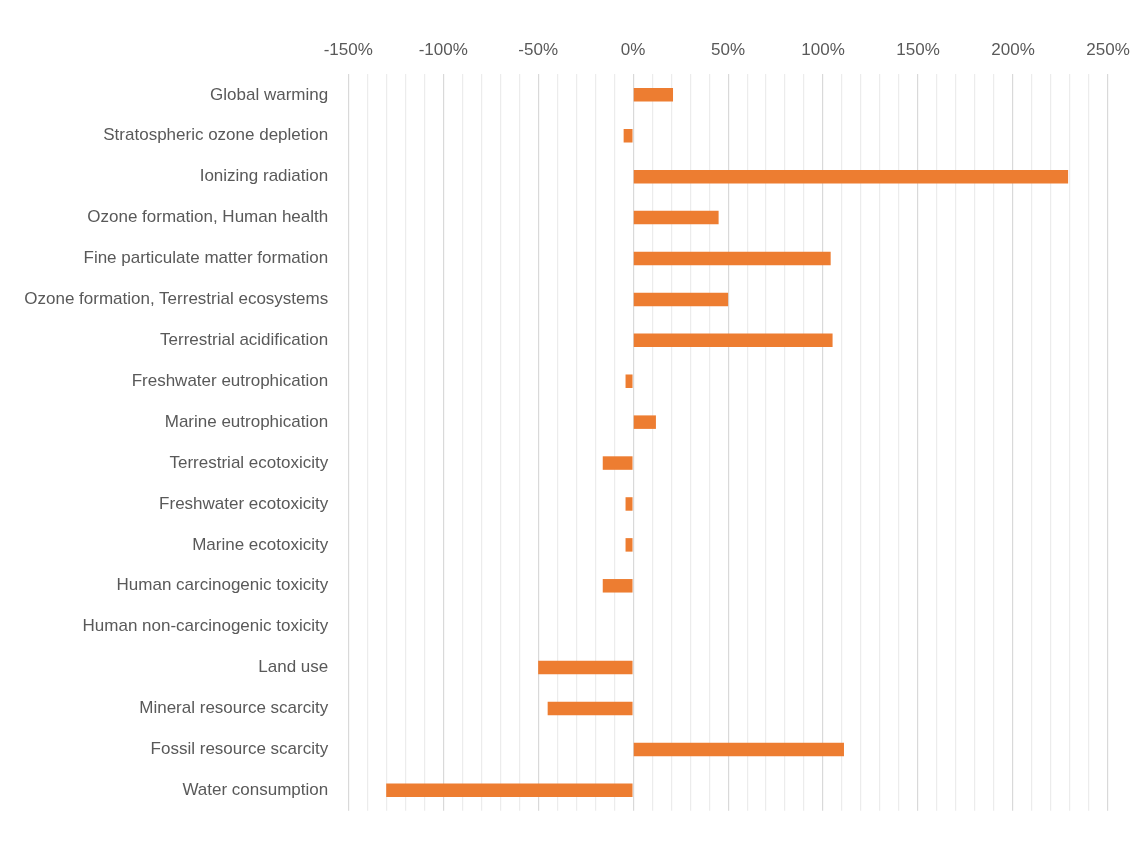 This screenshot has width=1144, height=841. I want to click on y-tick-label: Fine particulate matter formation, so click(206, 258).